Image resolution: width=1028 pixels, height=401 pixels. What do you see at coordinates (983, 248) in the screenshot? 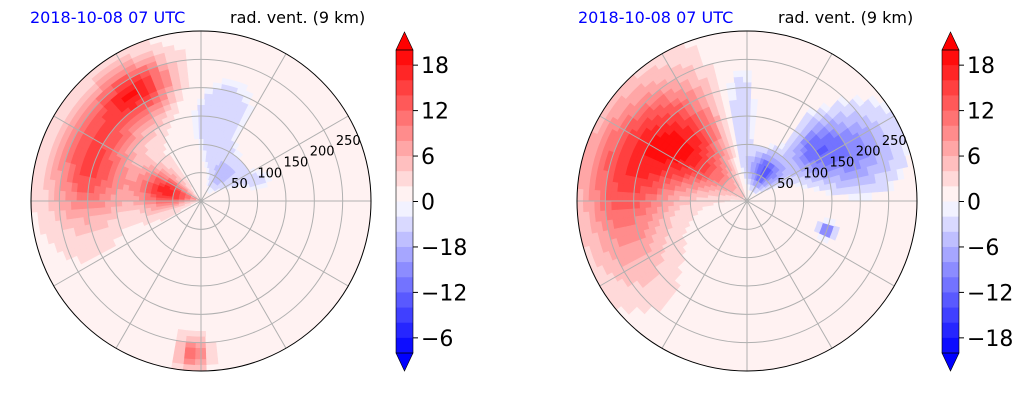
I see `colorbar-tick-label: −6` at bounding box center [983, 248].